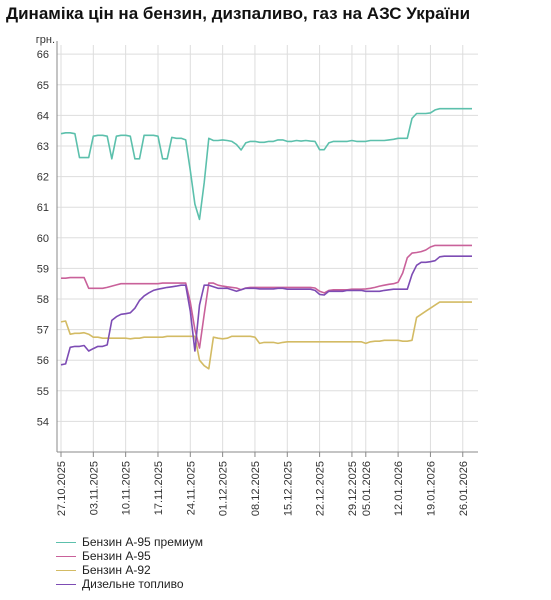  Describe the element at coordinates (288, 488) in the screenshot. I see `x-tick-label: 15.12.2025` at that location.